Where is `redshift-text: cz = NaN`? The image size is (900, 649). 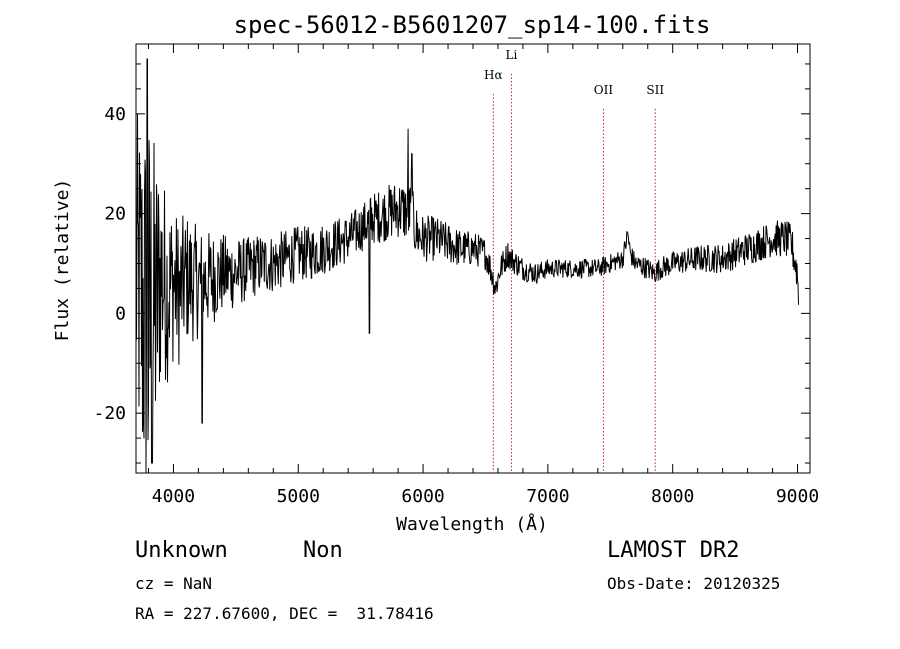 redshift-text: cz = NaN is located at coordinates (174, 583).